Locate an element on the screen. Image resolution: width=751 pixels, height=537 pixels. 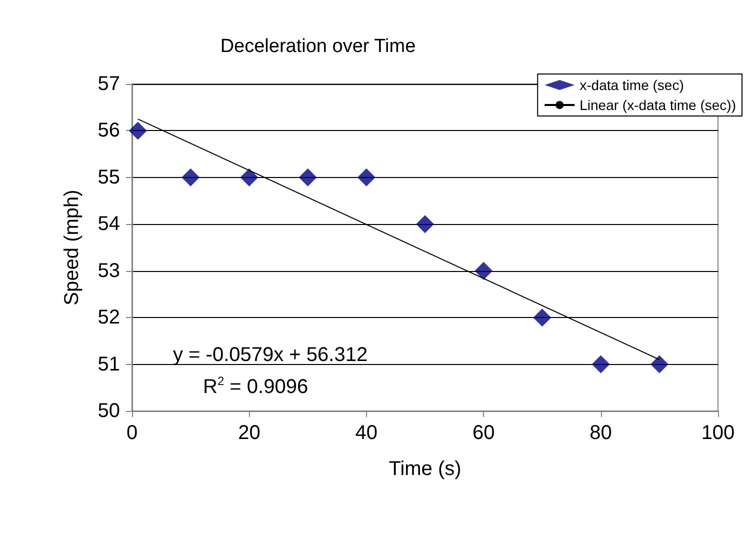
legend-label: Linear (x-data time (sec)) is located at coordinates (658, 105).